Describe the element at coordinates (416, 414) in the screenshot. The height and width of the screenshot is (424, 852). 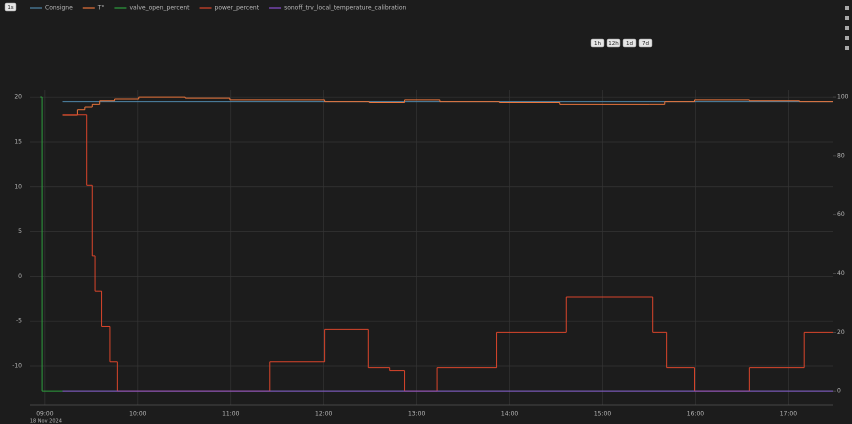
I see `x-tick-label: 13:00` at that location.